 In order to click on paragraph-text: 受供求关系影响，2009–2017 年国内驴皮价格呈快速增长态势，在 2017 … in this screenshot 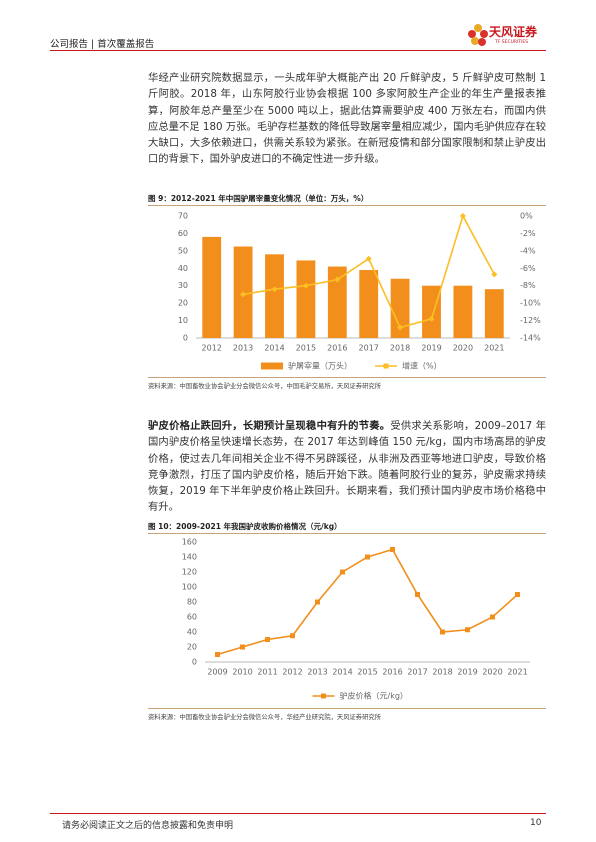, I will do `click(347, 467)`.